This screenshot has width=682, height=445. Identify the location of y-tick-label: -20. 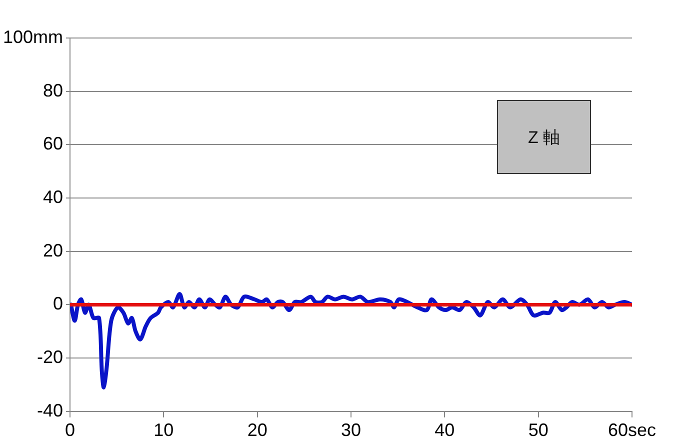
(50, 357).